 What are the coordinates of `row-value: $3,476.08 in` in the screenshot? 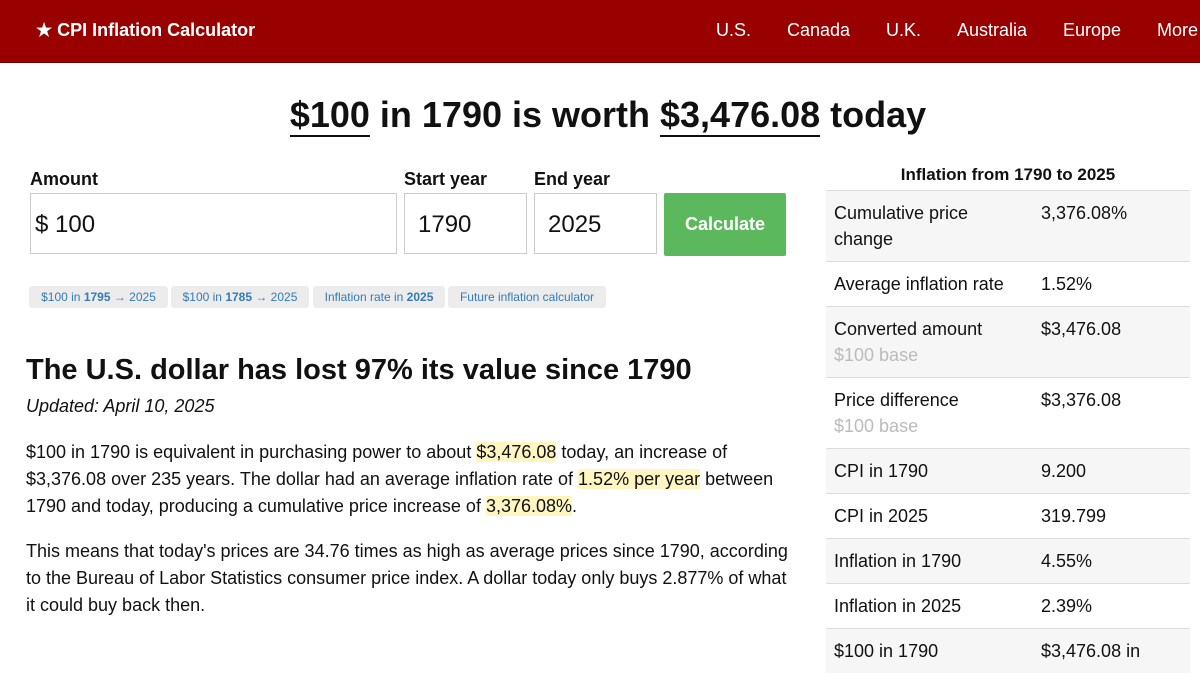 It's located at (1111, 651).